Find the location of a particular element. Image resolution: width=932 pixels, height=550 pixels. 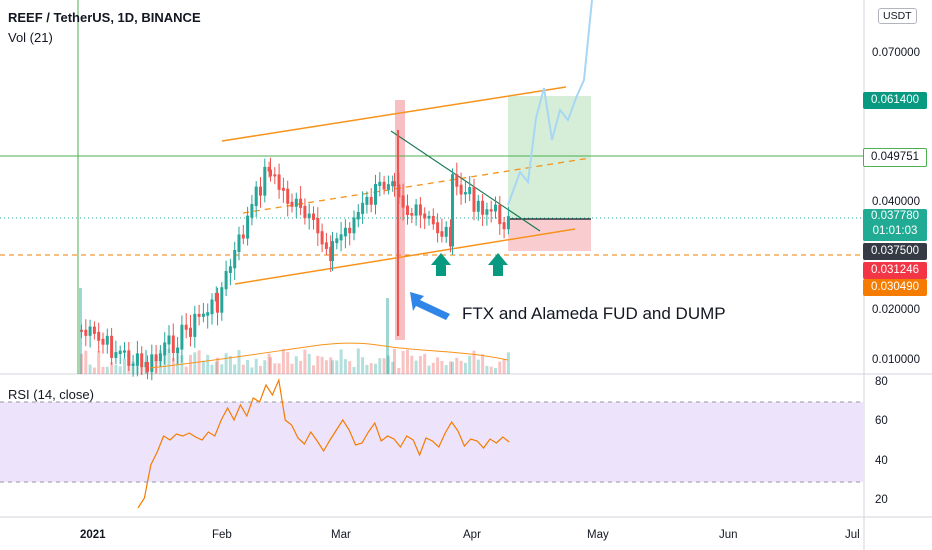

rsi-band is located at coordinates (432, 442).